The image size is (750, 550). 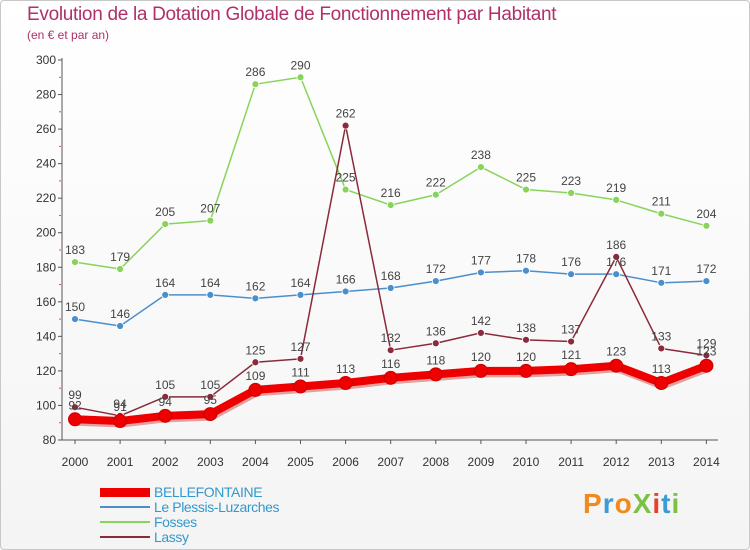 I want to click on series-bellefontaine, so click(x=391, y=393).